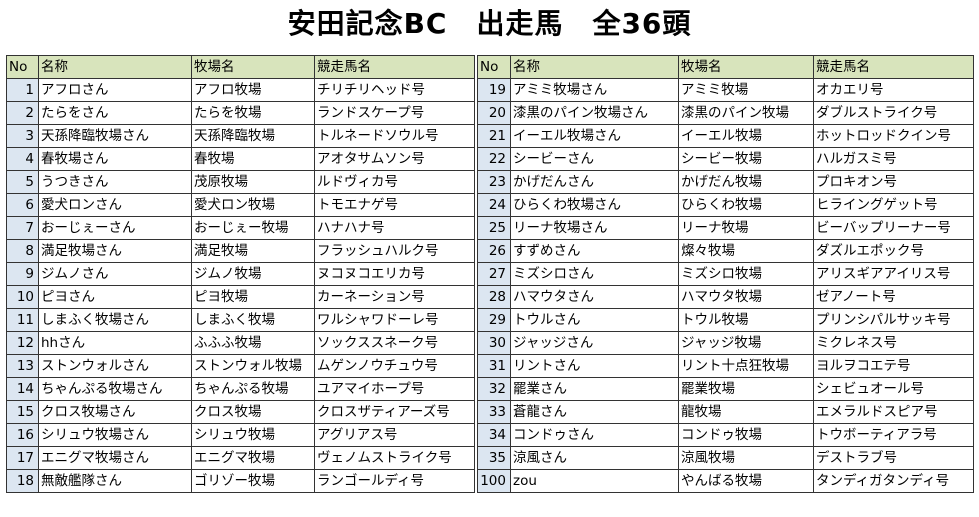 This screenshot has width=979, height=517. Describe the element at coordinates (240, 481) in the screenshot. I see `table-row: 18 無敵艦隊さん ゴリゾー牧場 ランゴールディ号` at that location.